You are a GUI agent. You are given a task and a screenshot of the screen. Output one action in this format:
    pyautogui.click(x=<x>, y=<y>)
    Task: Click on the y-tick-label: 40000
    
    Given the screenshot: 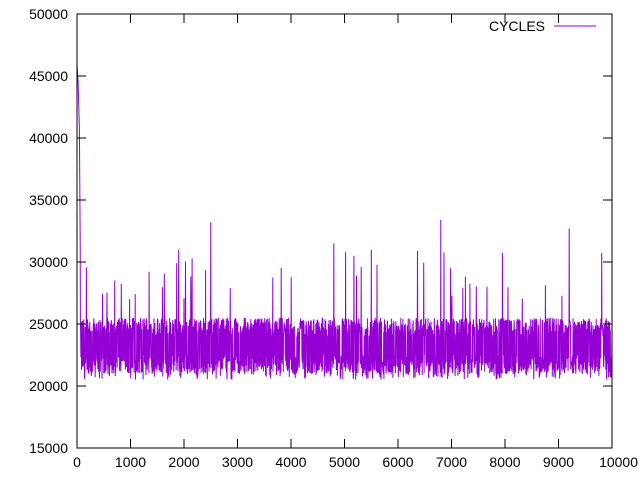 What is the action you would take?
    pyautogui.click(x=48, y=138)
    